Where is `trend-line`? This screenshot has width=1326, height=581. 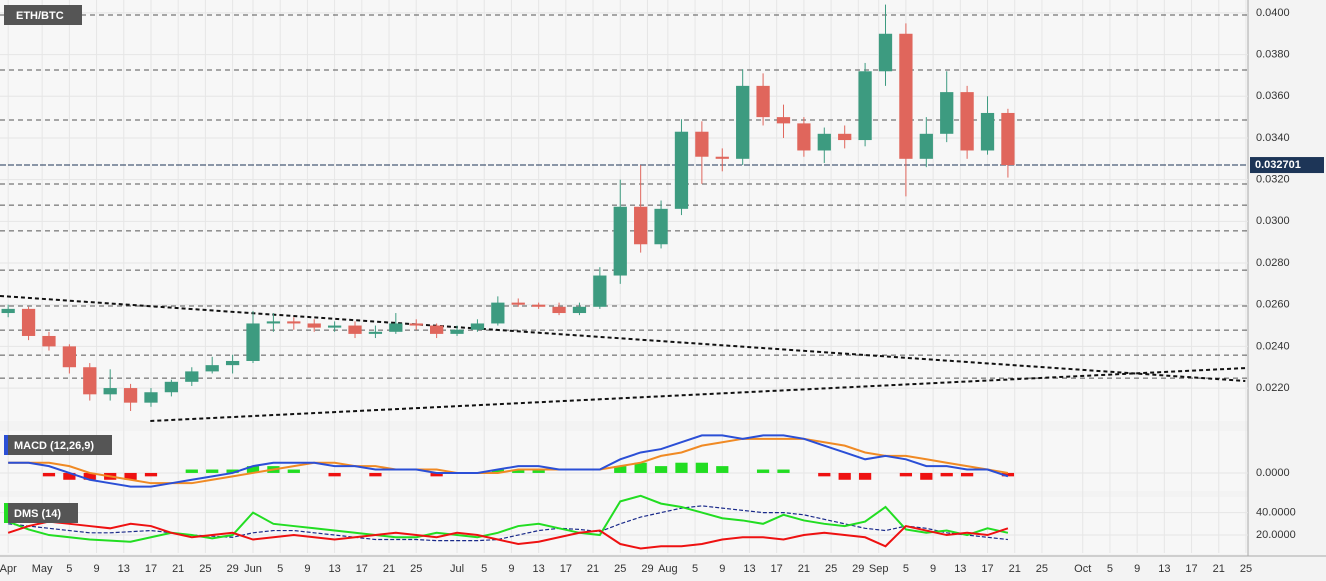
trend-line is located at coordinates (623, 338).